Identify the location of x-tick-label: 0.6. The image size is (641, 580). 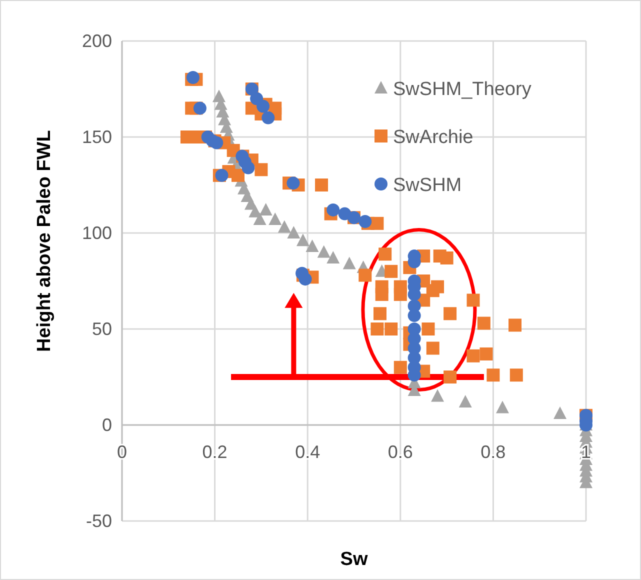
(400, 452).